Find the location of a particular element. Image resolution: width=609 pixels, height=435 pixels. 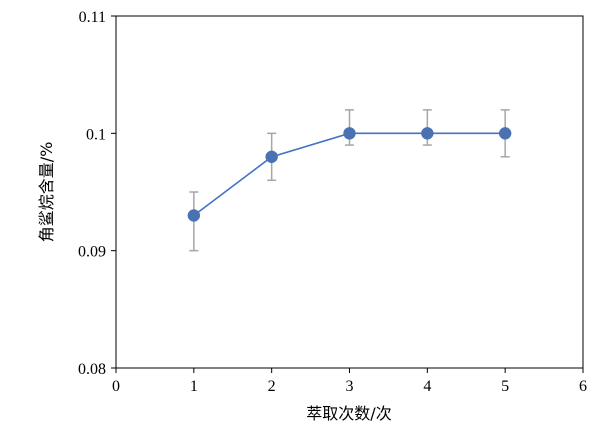

x-tick-label: 3 is located at coordinates (350, 386).